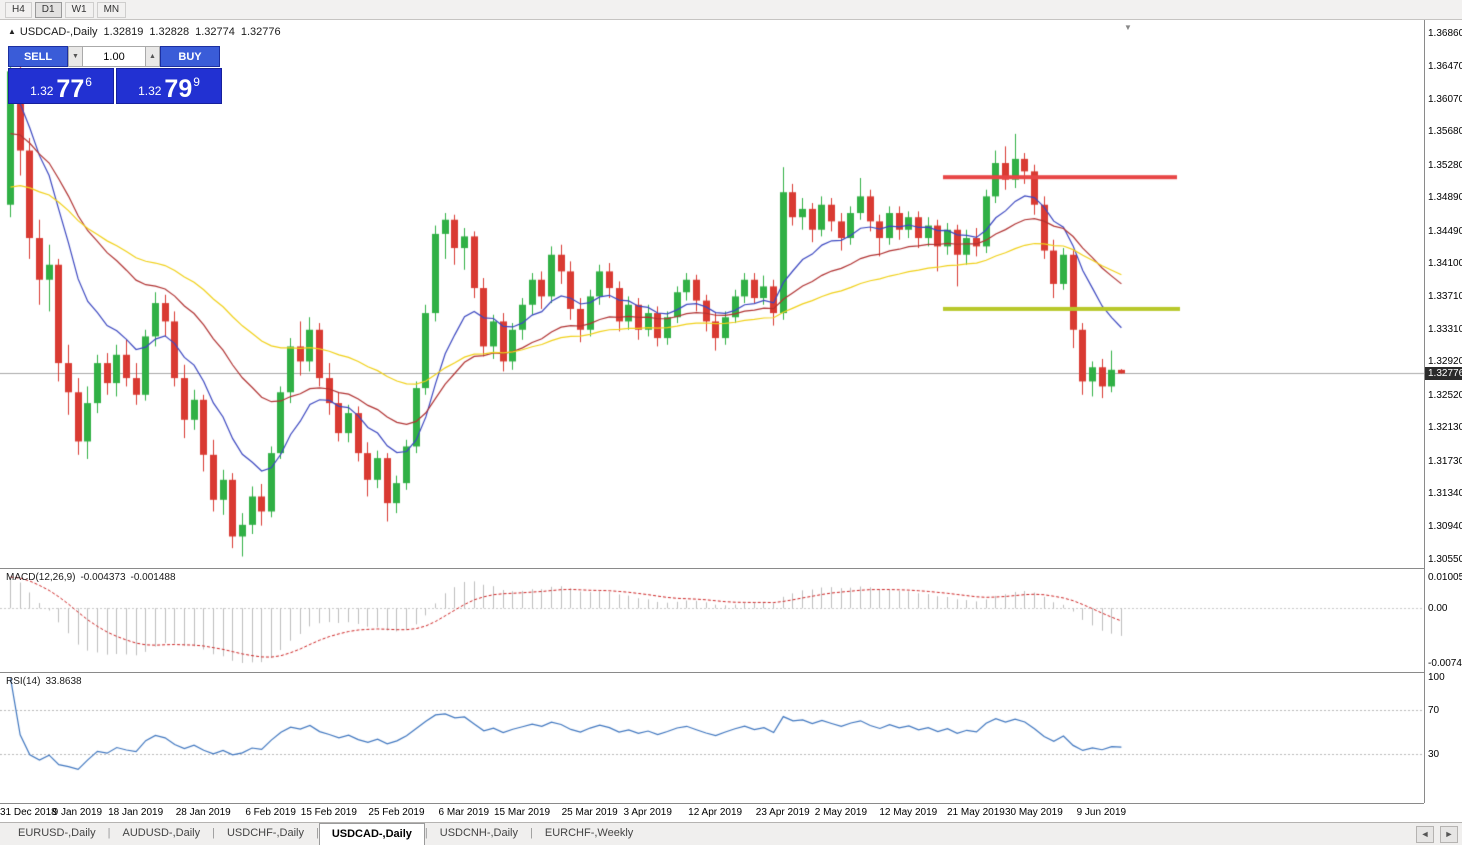  I want to click on macd-label: MACD(12,26,9) -0.004373 -0.001488, so click(93, 577).